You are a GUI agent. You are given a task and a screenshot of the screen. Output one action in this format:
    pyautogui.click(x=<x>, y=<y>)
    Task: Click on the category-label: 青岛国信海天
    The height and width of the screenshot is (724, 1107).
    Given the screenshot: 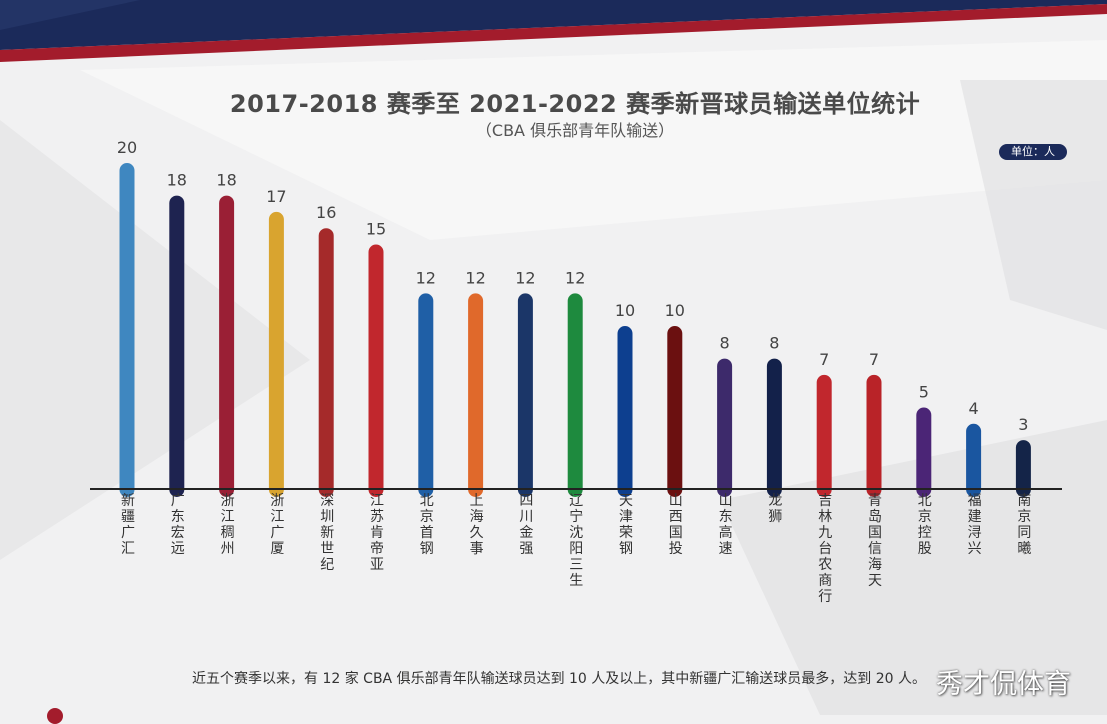 What is the action you would take?
    pyautogui.click(x=875, y=541)
    